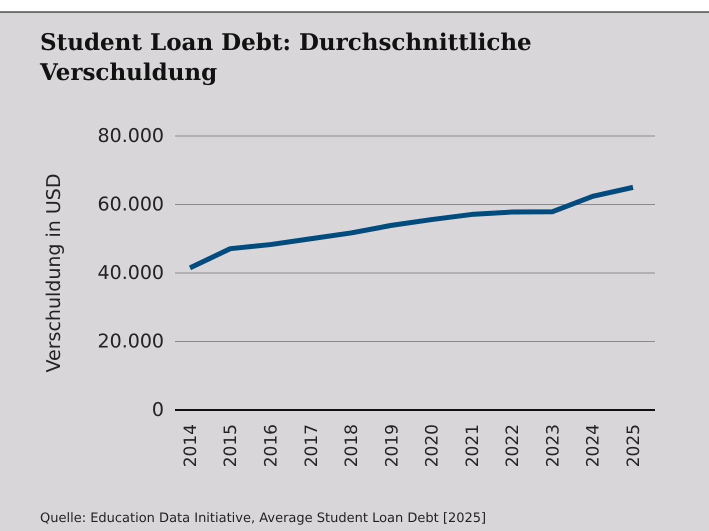  Describe the element at coordinates (231, 446) in the screenshot. I see `x-tick-label: 2015` at that location.